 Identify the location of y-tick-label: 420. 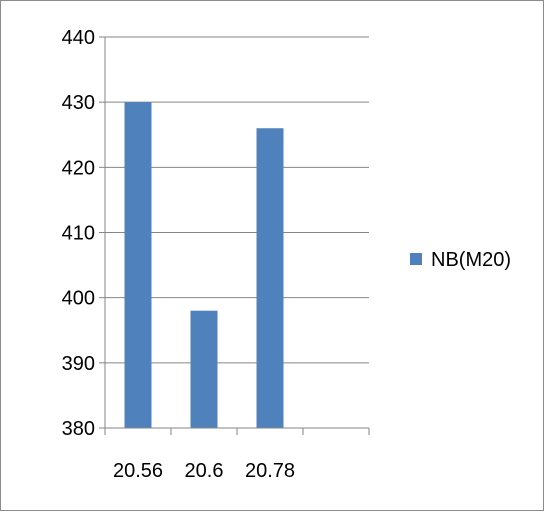
(78, 168).